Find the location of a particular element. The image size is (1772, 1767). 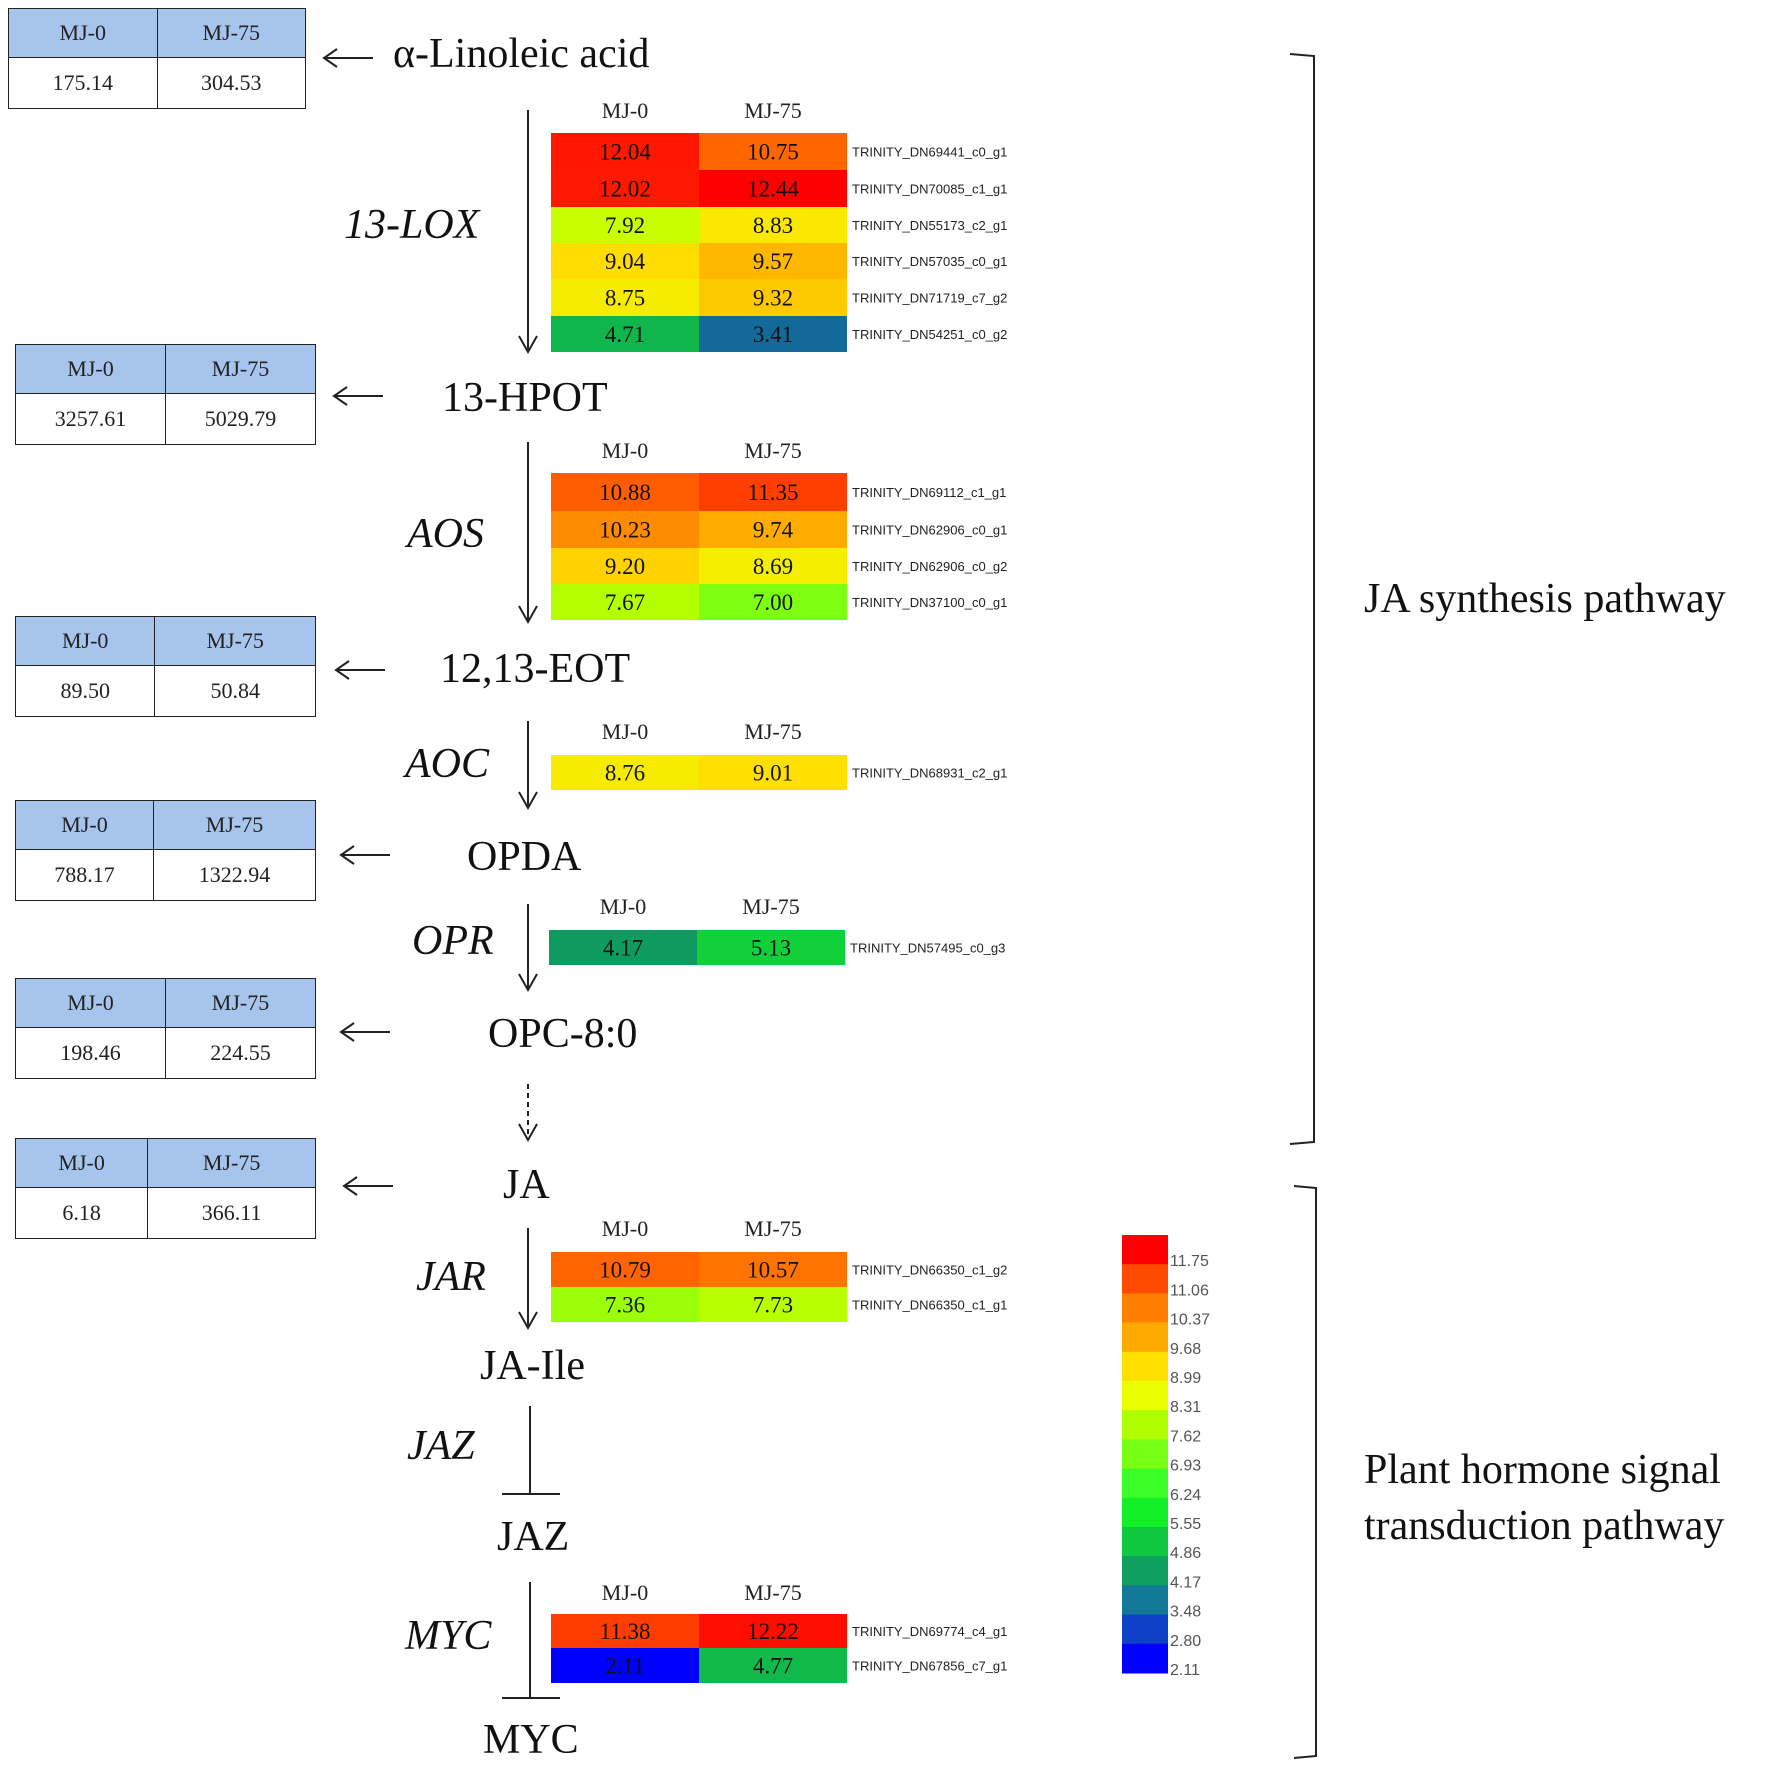

value-mj75: 366.11 is located at coordinates (231, 1213).